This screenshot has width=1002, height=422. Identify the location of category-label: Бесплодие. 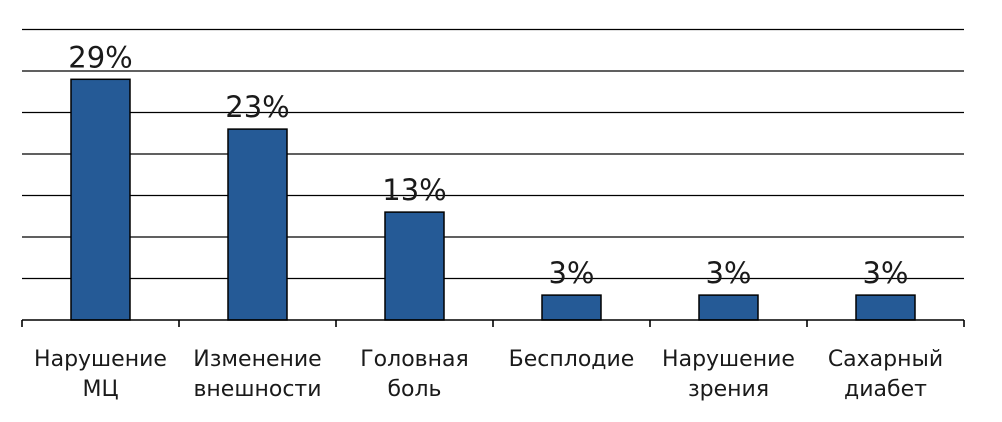
(572, 359).